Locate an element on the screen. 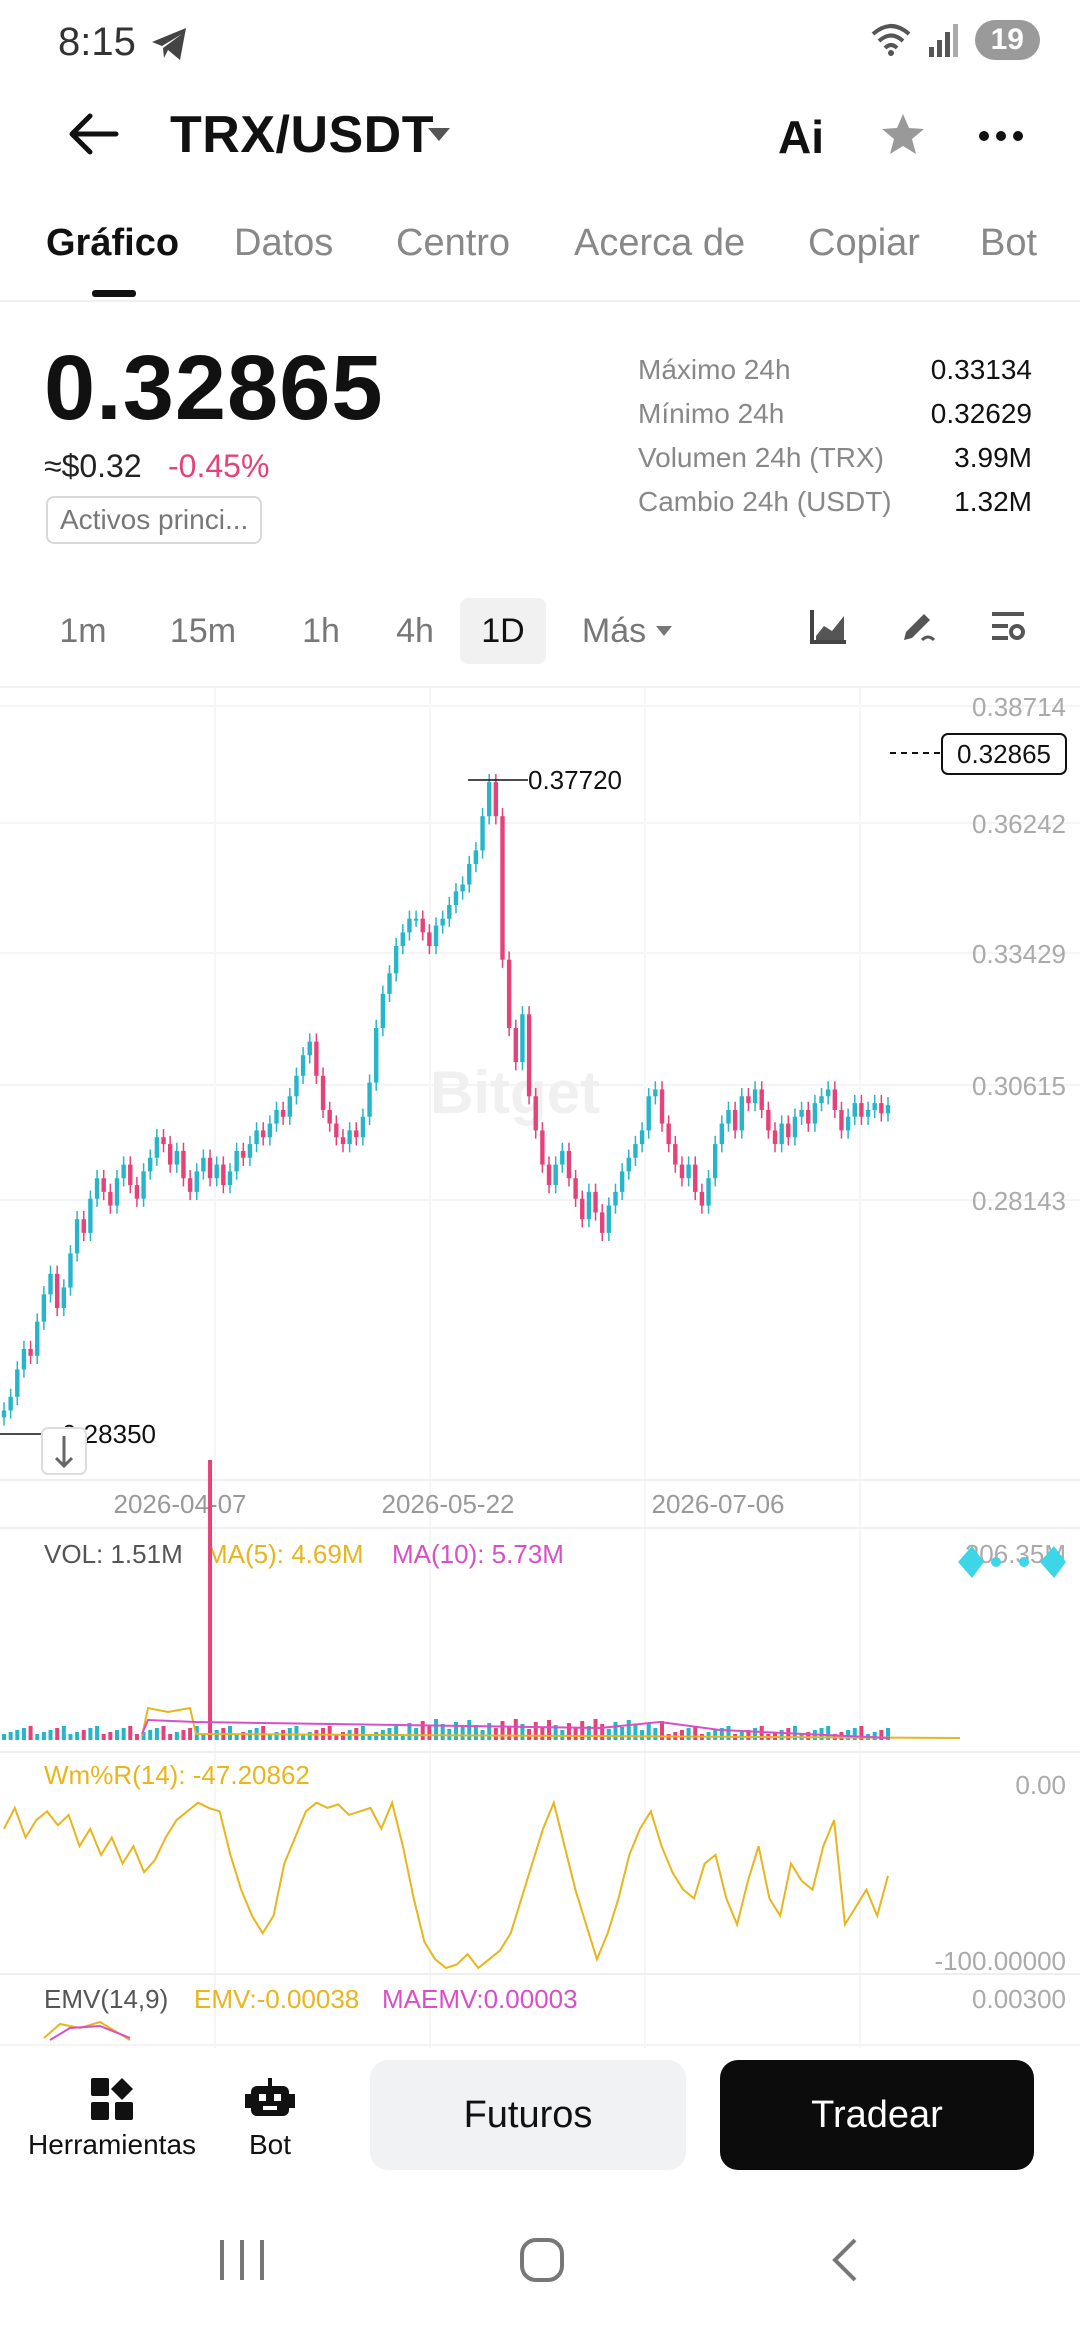 This screenshot has height=2340, width=1080. wr-legend: Wm%R(14): -47.20862 is located at coordinates (177, 1775).